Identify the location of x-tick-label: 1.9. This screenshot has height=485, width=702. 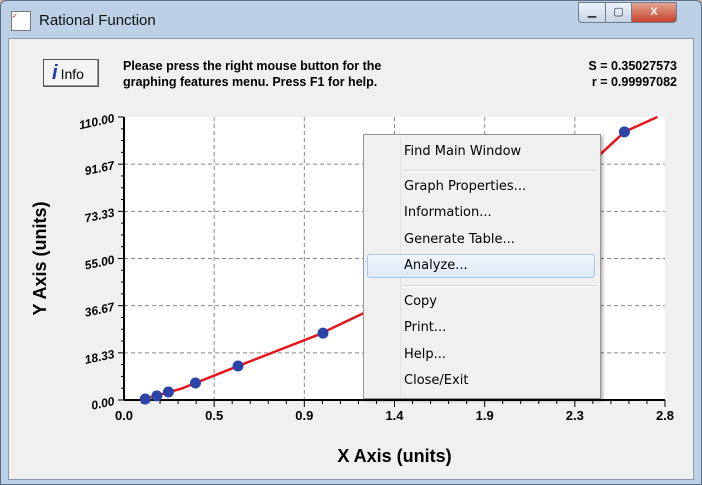
(485, 415).